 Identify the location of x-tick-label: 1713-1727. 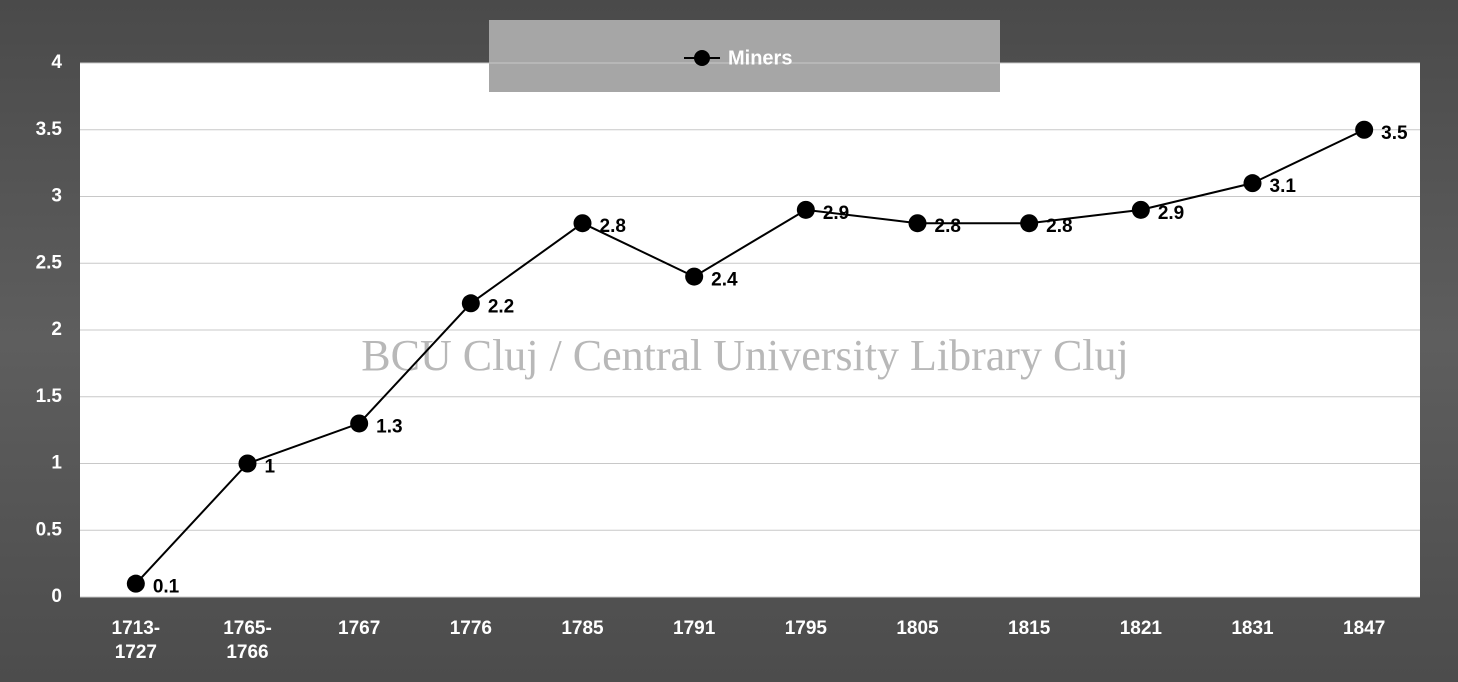
(136, 640).